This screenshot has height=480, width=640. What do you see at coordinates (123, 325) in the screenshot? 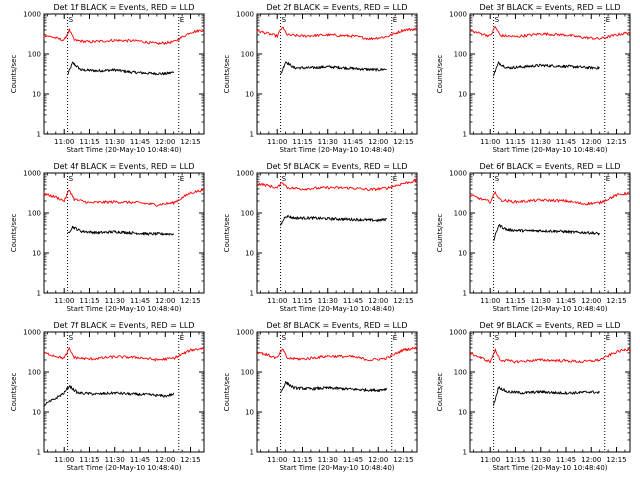
I see `chart-title: Det 7f BLACK = Events, RED = LLD` at bounding box center [123, 325].